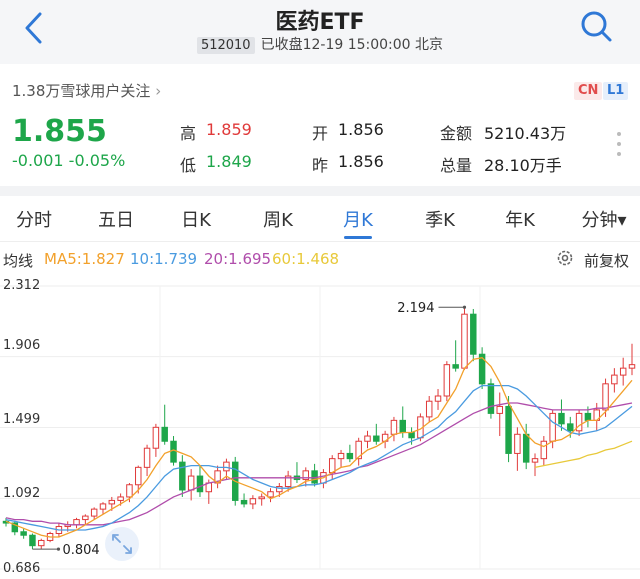  I want to click on avg-line-label: 均线, so click(18, 261).